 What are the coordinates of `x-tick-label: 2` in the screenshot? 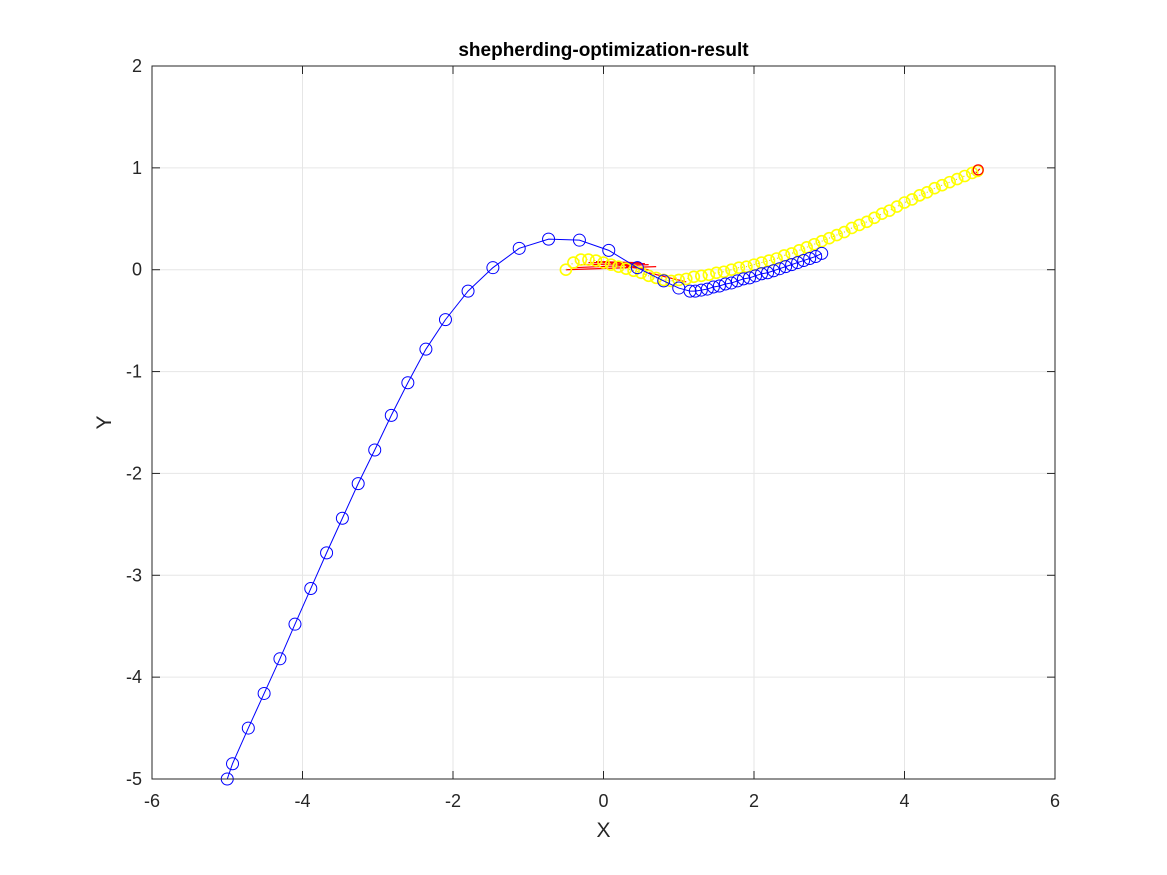 It's located at (754, 801).